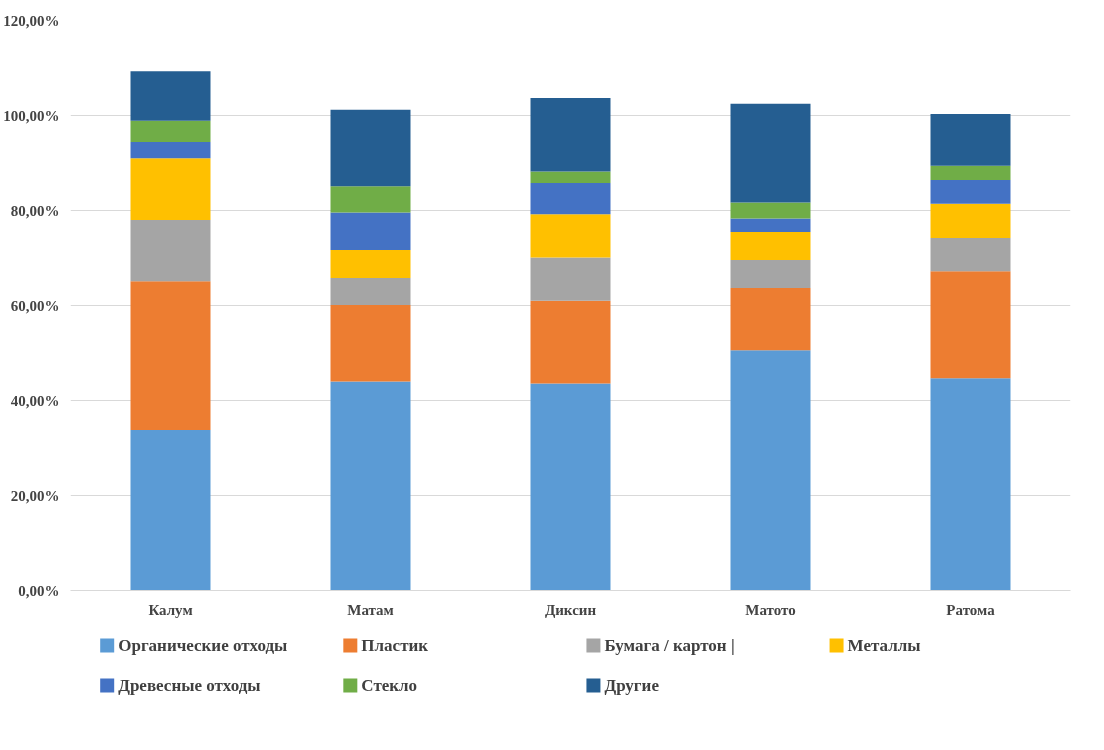 This screenshot has height=750, width=1104. Describe the element at coordinates (203, 645) in the screenshot. I see `legend-label: Органические отходы` at that location.